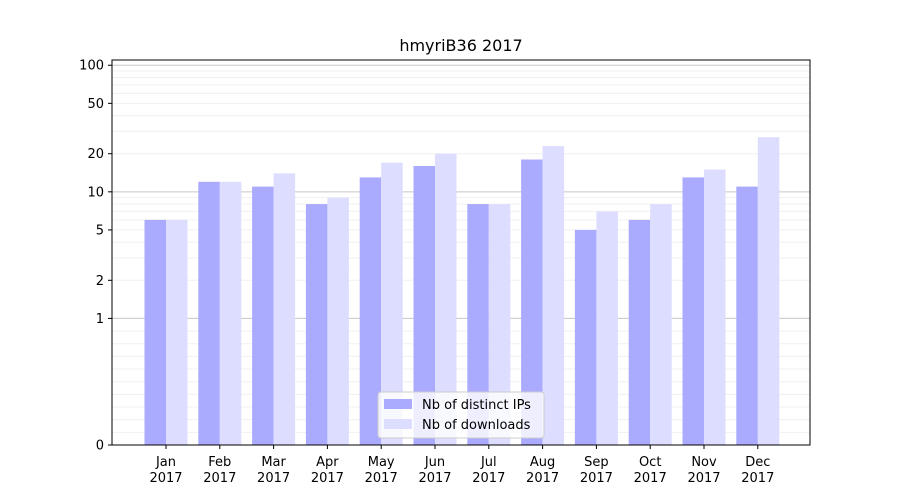 The width and height of the screenshot is (900, 500). I want to click on y-tick-label: 100, so click(91, 66).